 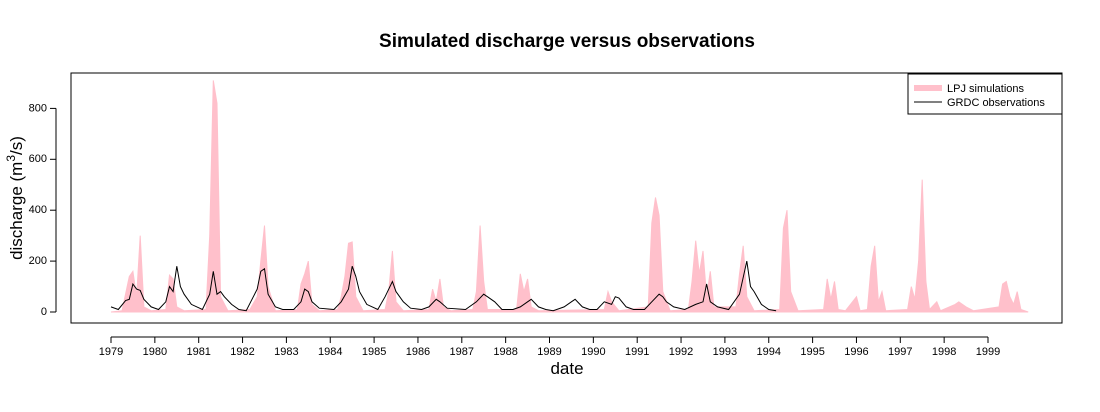 I want to click on x-axis-label: date, so click(x=566, y=368).